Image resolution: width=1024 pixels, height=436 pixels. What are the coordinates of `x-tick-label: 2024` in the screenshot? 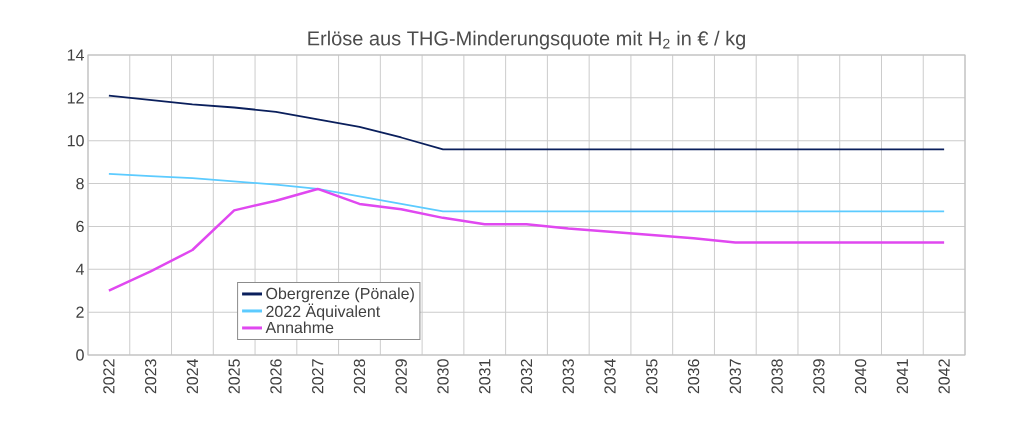 It's located at (192, 376).